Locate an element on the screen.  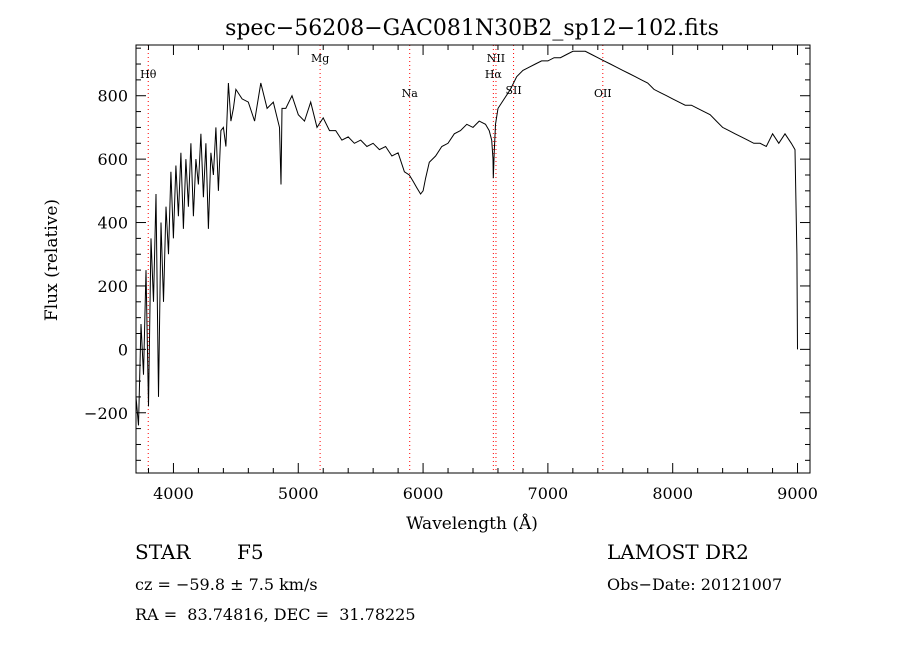
spectral-line-label: Na is located at coordinates (410, 93).